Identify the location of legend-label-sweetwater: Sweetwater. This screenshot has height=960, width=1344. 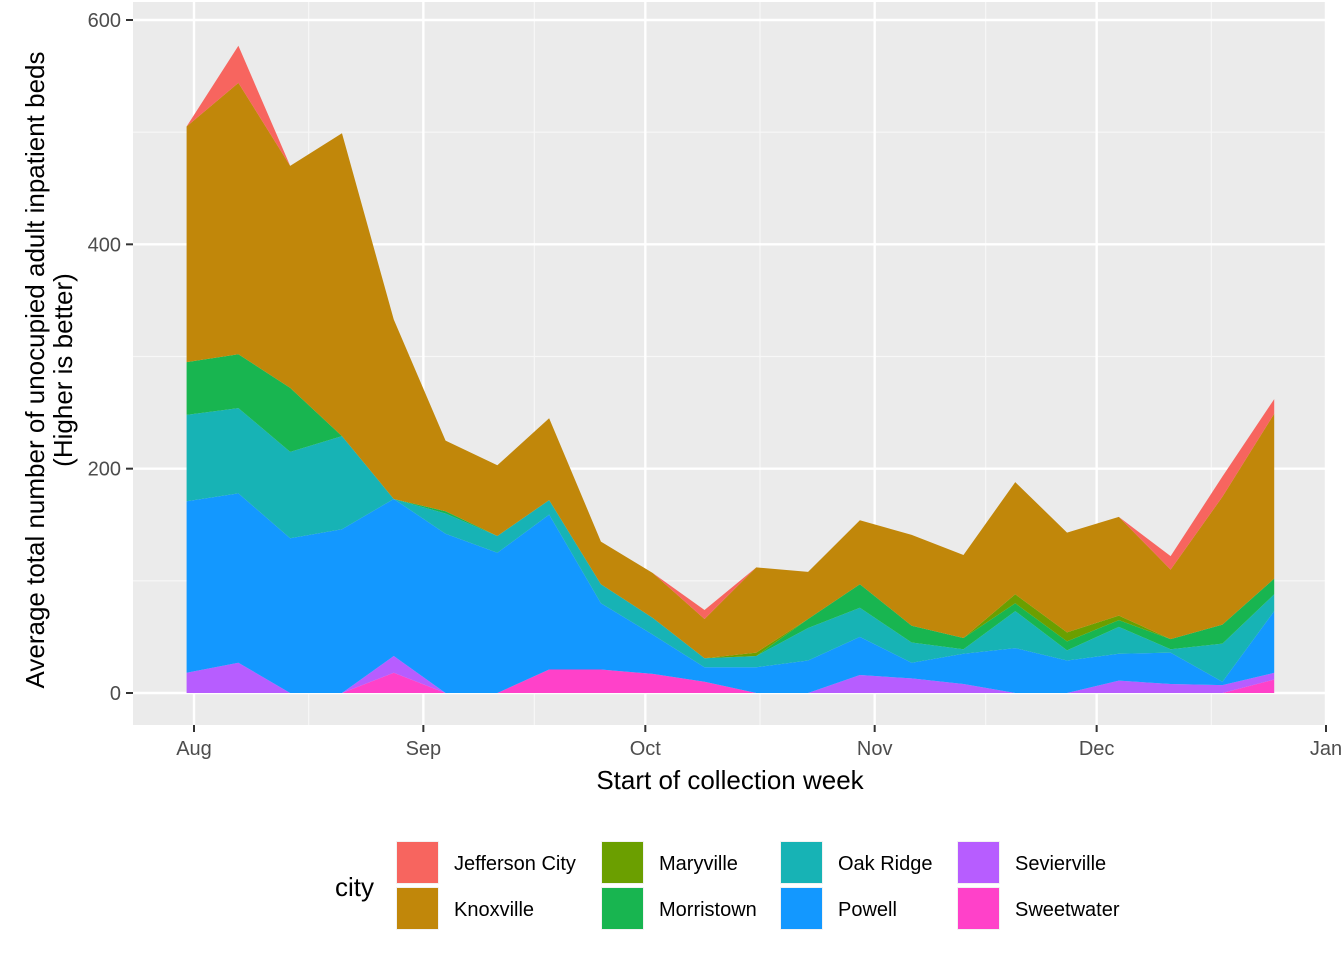
(1067, 910).